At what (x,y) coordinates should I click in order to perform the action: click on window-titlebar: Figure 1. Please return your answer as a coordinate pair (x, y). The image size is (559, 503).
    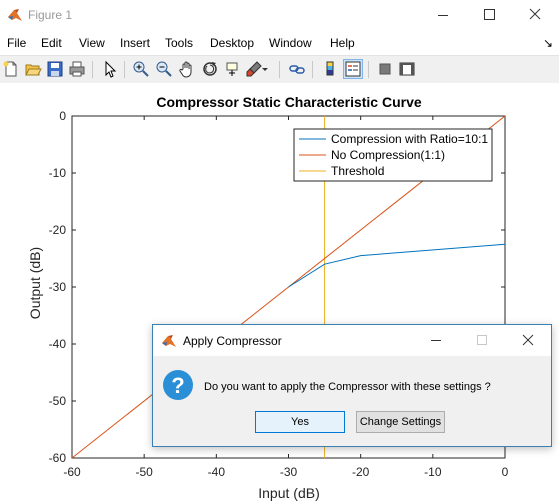
    Looking at the image, I should click on (279, 15).